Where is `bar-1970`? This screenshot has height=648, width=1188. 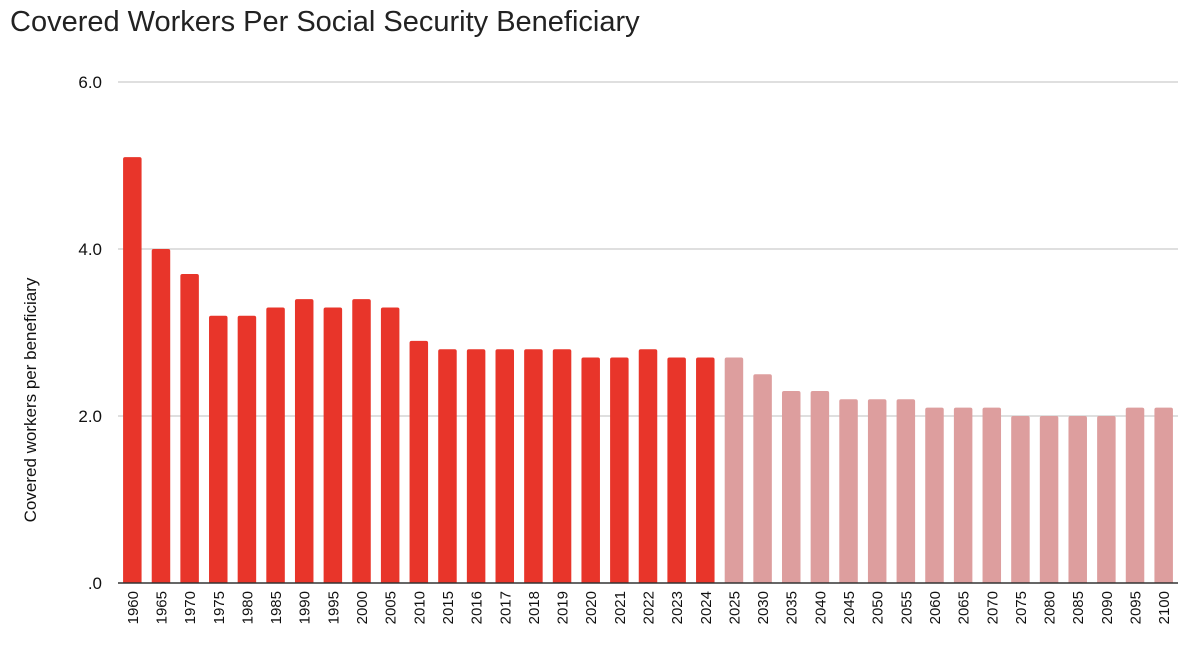
bar-1970 is located at coordinates (189, 428).